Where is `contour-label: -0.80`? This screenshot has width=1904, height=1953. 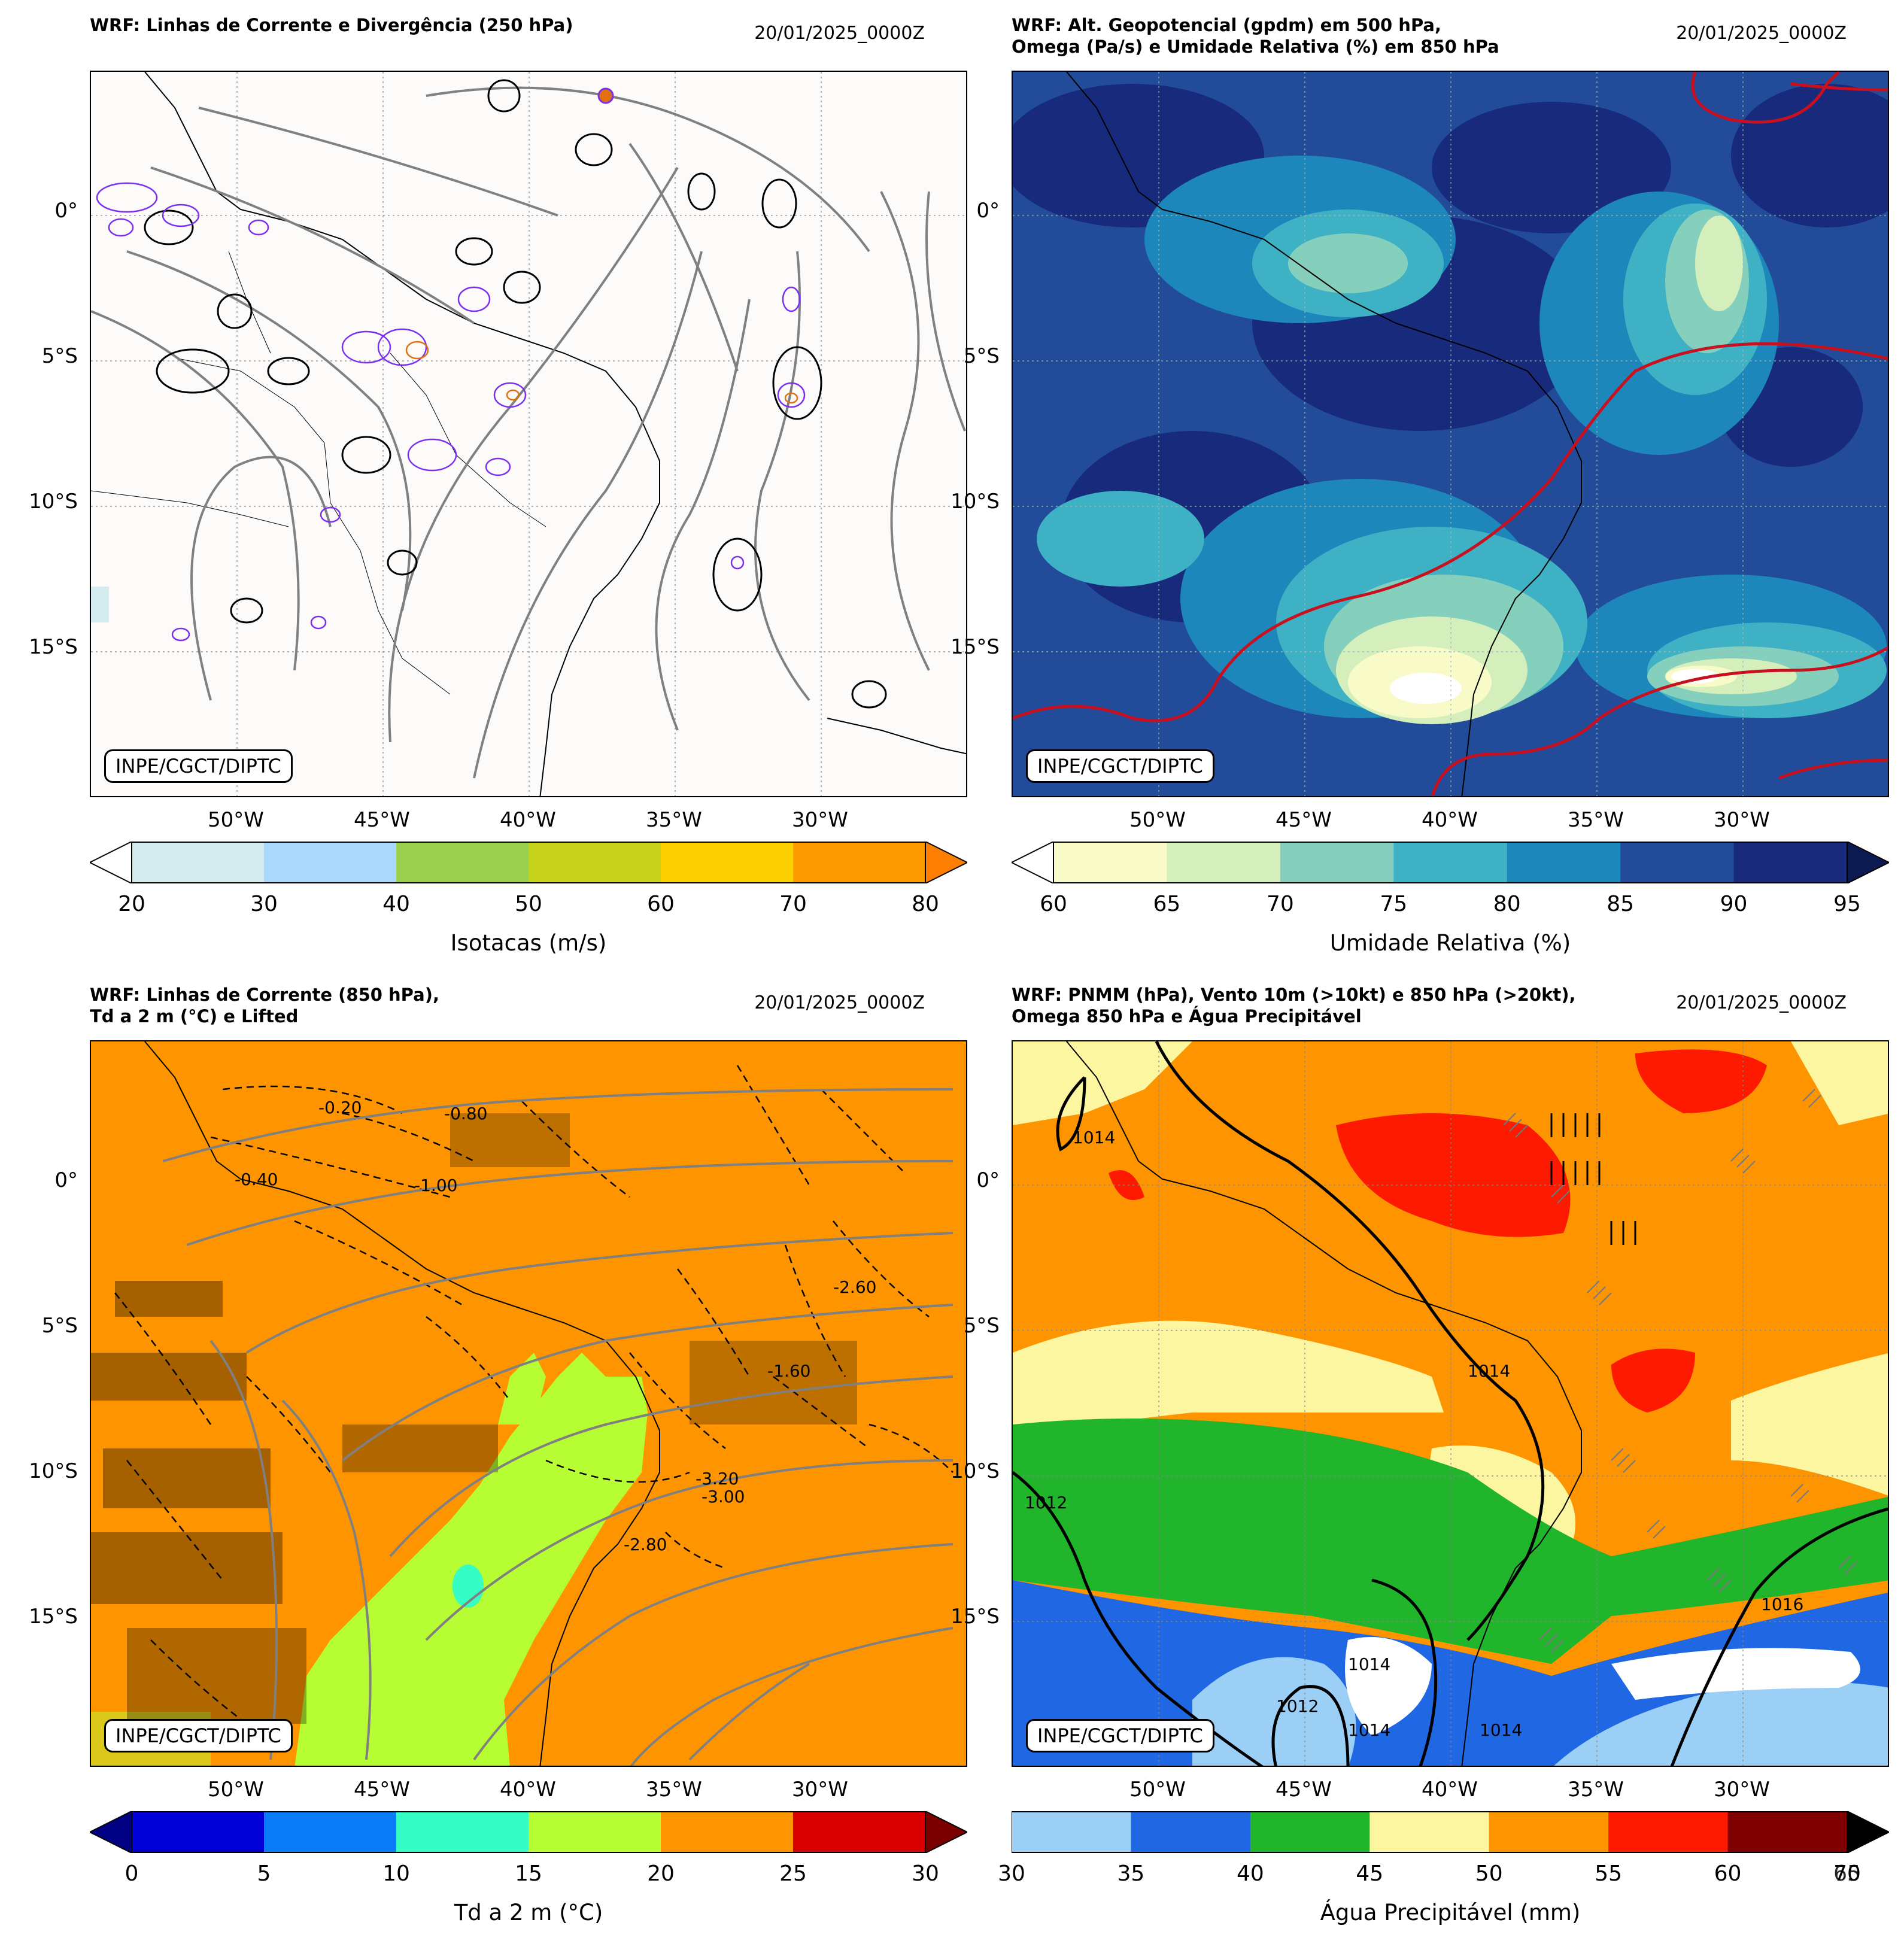
contour-label: -0.80 is located at coordinates (466, 1113).